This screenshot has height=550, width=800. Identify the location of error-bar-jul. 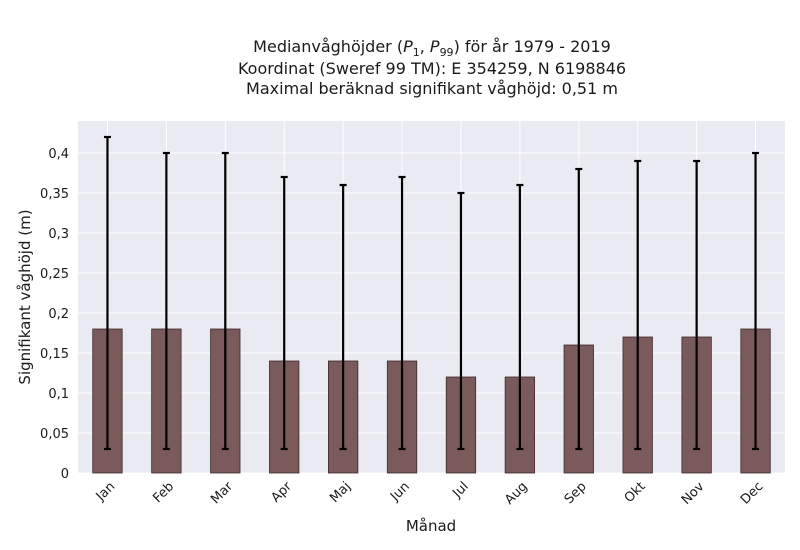
(461, 321).